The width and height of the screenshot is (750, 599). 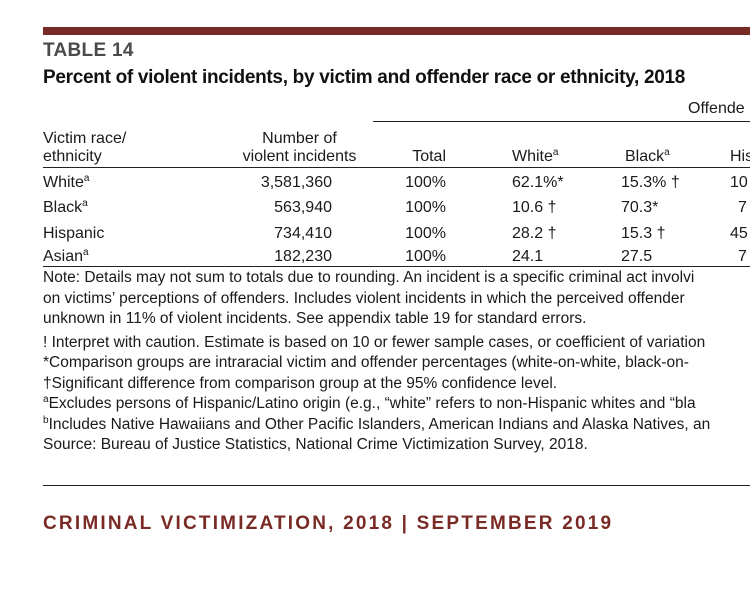 I want to click on number-cell: 3,581,360, so click(x=296, y=182).